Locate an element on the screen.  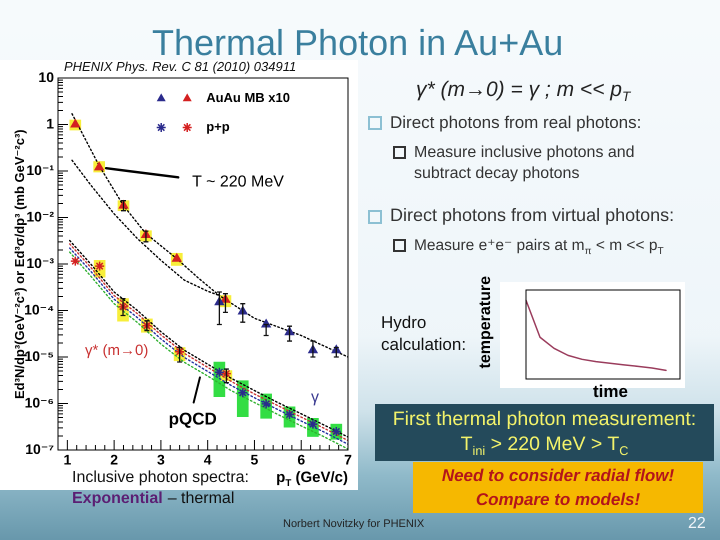
annotation: T ~ 220 MeV is located at coordinates (238, 181).